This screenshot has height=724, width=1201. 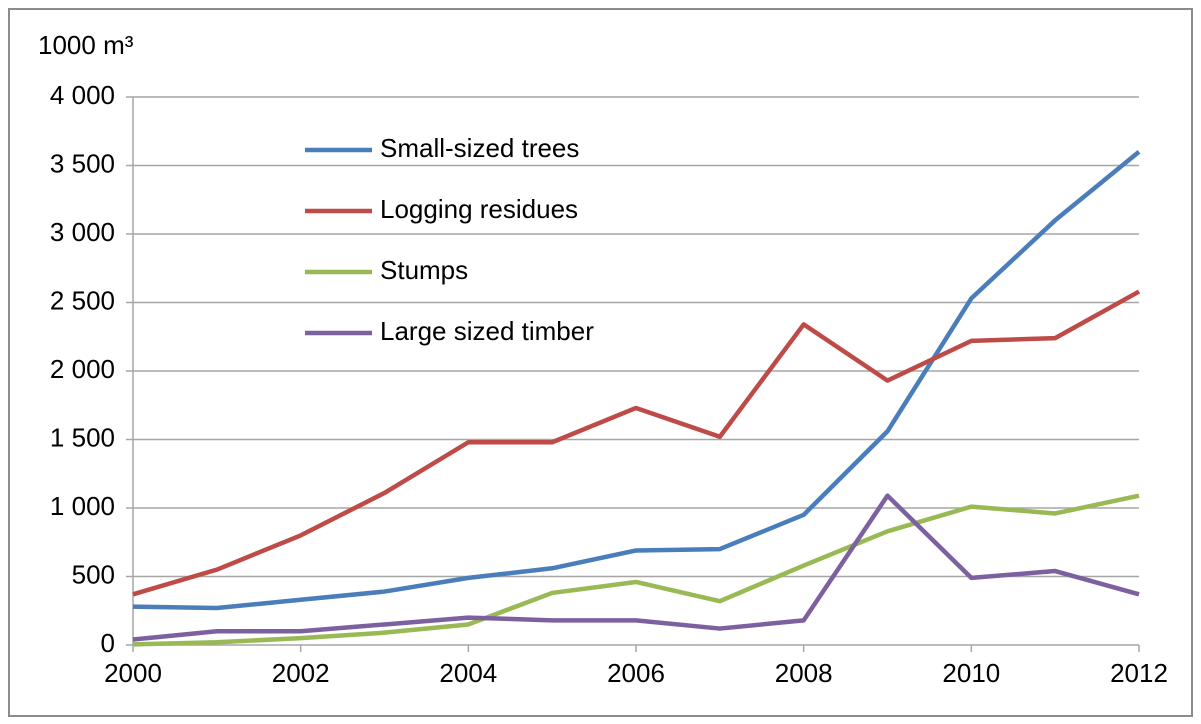 What do you see at coordinates (82, 437) in the screenshot?
I see `y-tick-label: 1 500` at bounding box center [82, 437].